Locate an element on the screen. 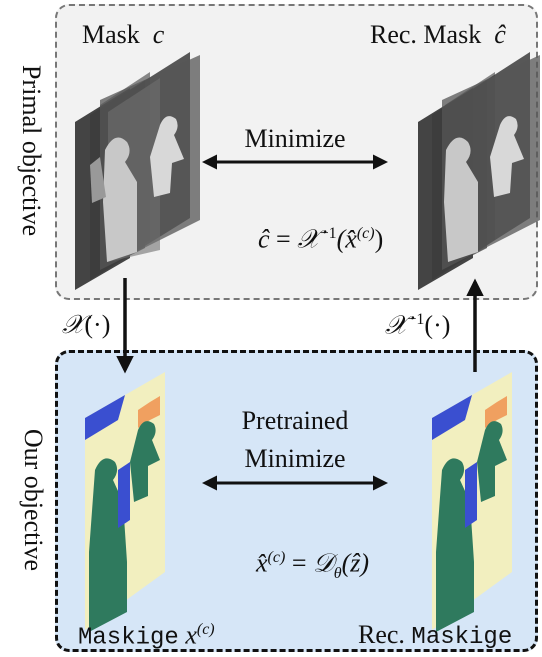  rec-maskige-image is located at coordinates (472, 502).